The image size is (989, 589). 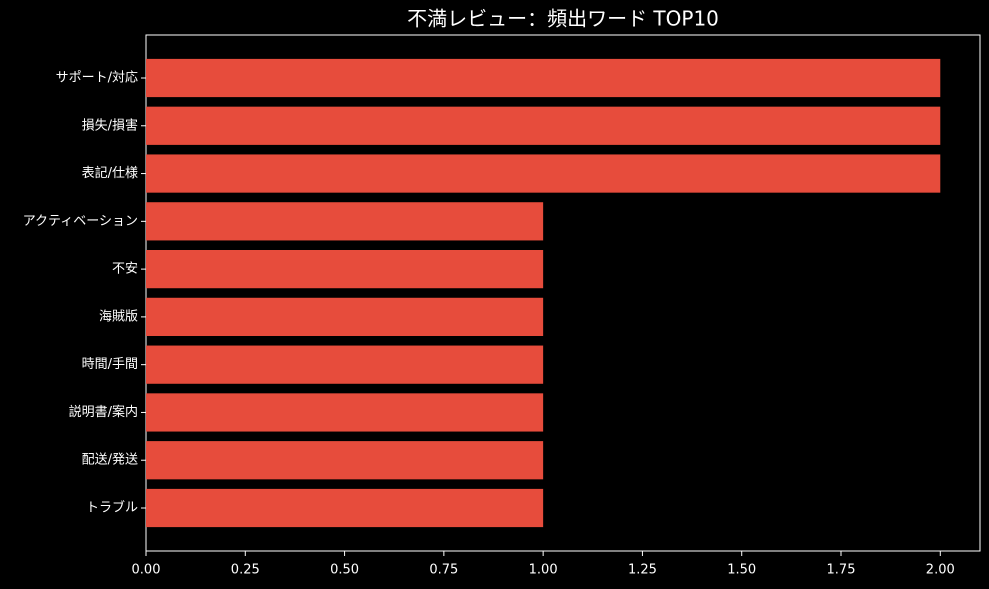 What do you see at coordinates (80, 221) in the screenshot?
I see `y-tick-label: アクティベーション` at bounding box center [80, 221].